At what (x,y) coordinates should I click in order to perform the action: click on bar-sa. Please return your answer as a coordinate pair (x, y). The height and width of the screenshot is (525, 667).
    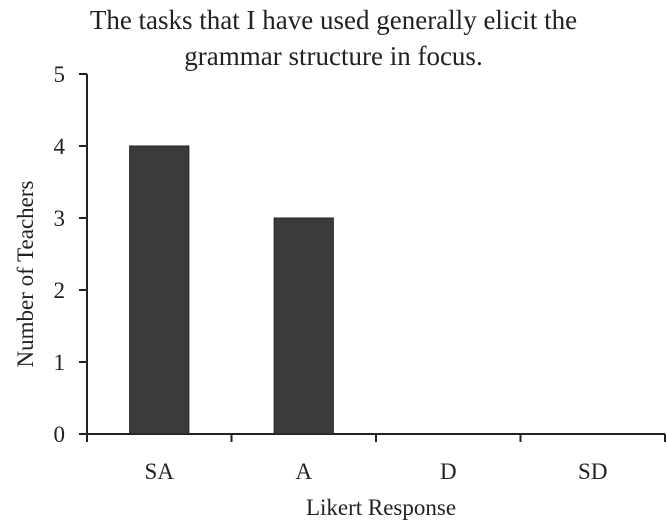
    Looking at the image, I should click on (159, 290).